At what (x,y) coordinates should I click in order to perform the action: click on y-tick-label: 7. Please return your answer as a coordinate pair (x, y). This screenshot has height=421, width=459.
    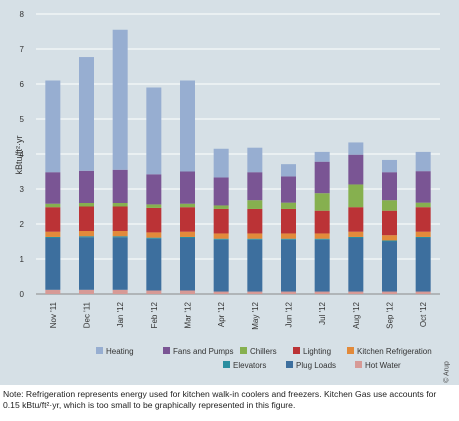
    Looking at the image, I should click on (22, 49).